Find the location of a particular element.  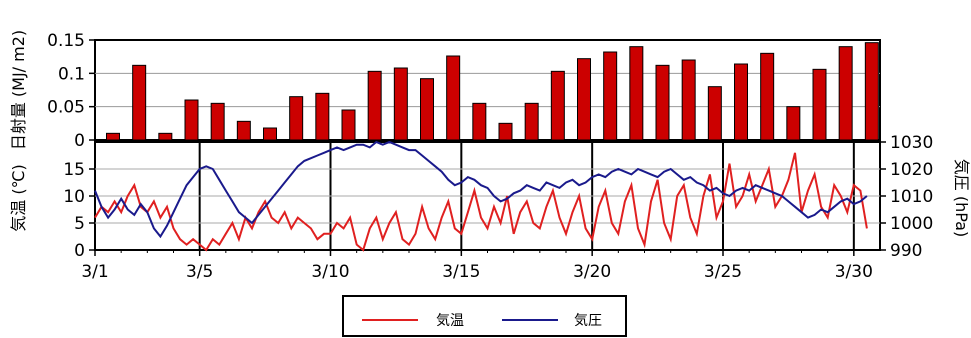

legend: 気温 気圧 is located at coordinates (484, 316).